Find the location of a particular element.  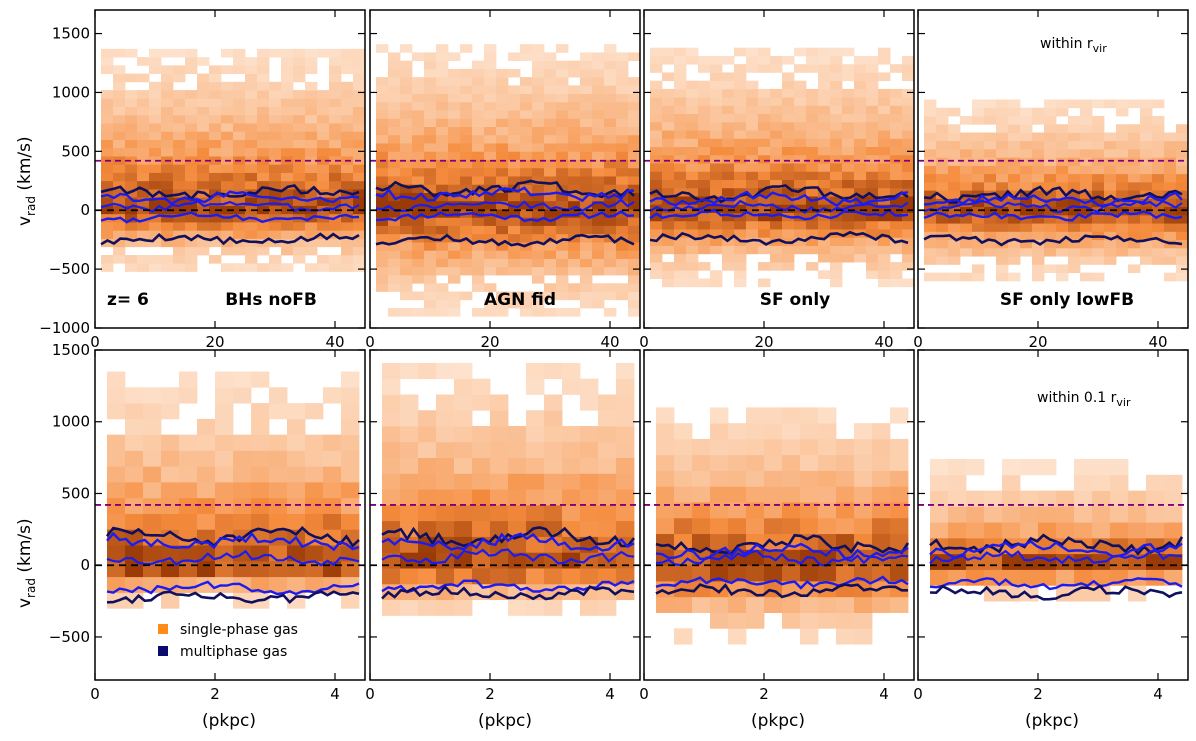

legend-label-single-phase: single-phase gas is located at coordinates (239, 630).